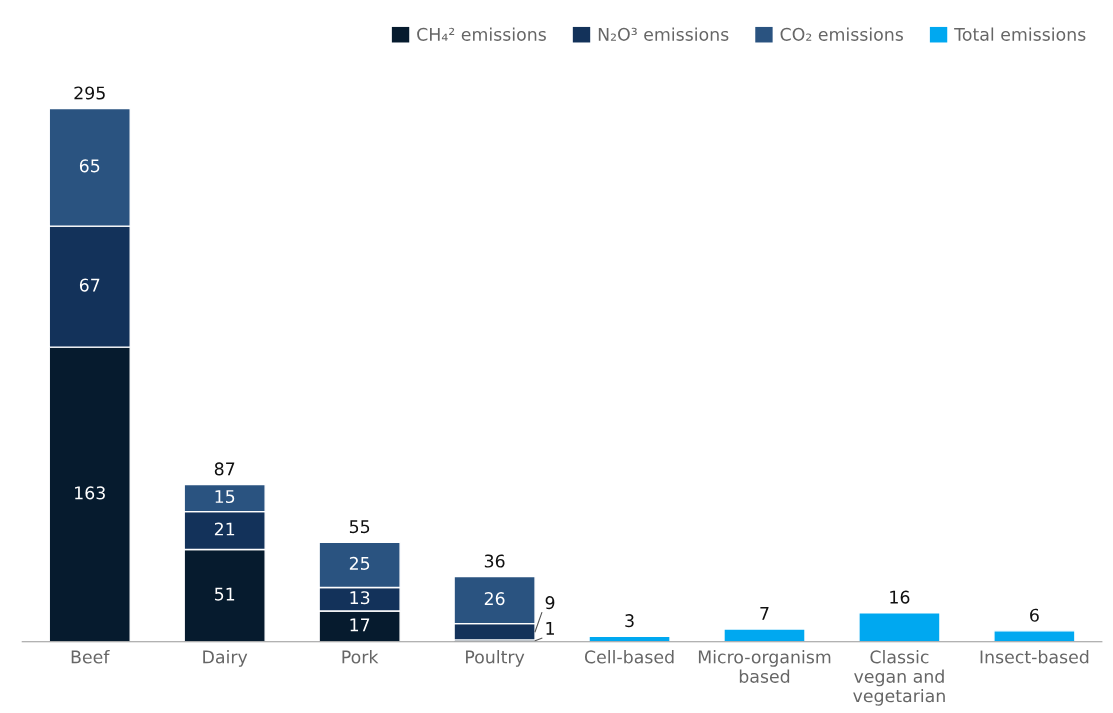 The width and height of the screenshot is (1113, 713). What do you see at coordinates (629, 657) in the screenshot?
I see `x-tick-label: Cell-based` at bounding box center [629, 657].